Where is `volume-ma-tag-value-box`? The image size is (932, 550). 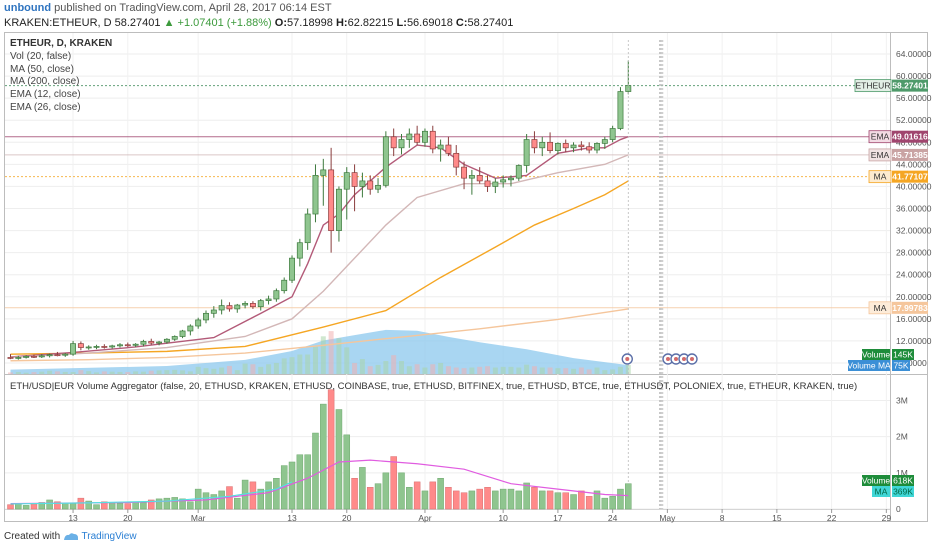
volume-ma-tag-value-box is located at coordinates (901, 365).